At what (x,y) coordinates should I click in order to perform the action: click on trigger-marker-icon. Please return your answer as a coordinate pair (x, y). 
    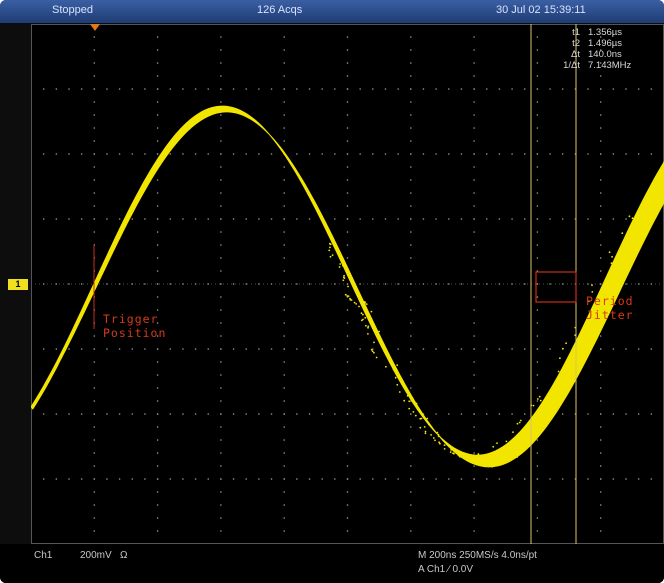
    Looking at the image, I should click on (95, 27).